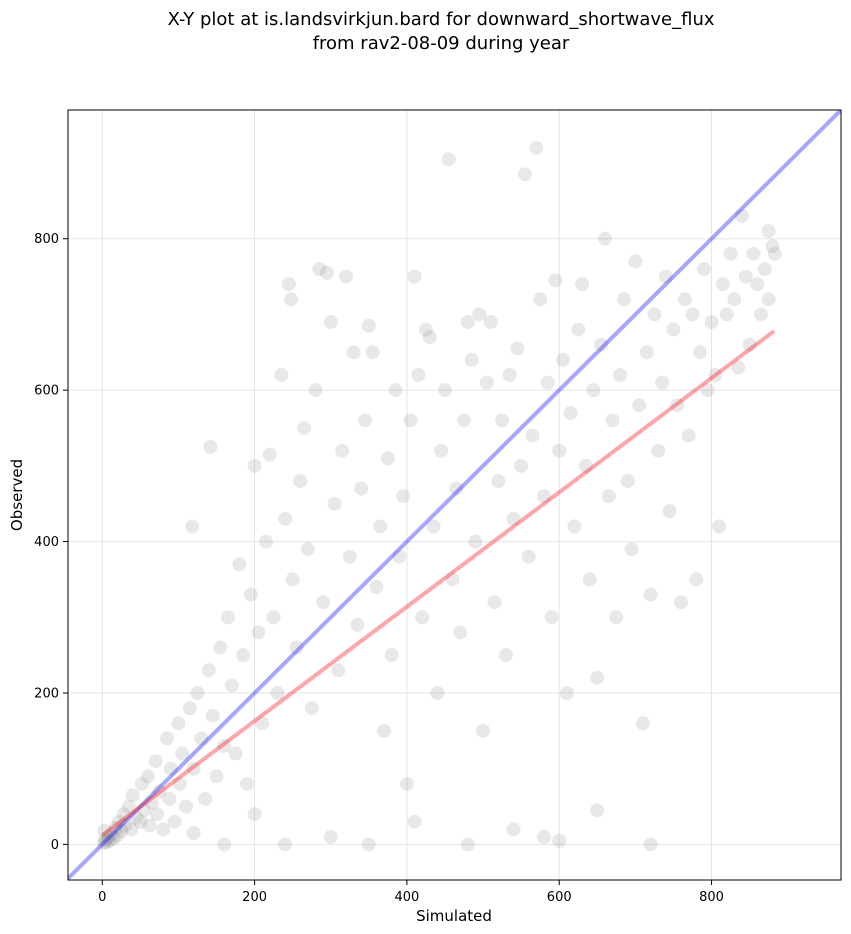 The image size is (851, 934). What do you see at coordinates (46, 391) in the screenshot?
I see `y-tick-label: 600` at bounding box center [46, 391].